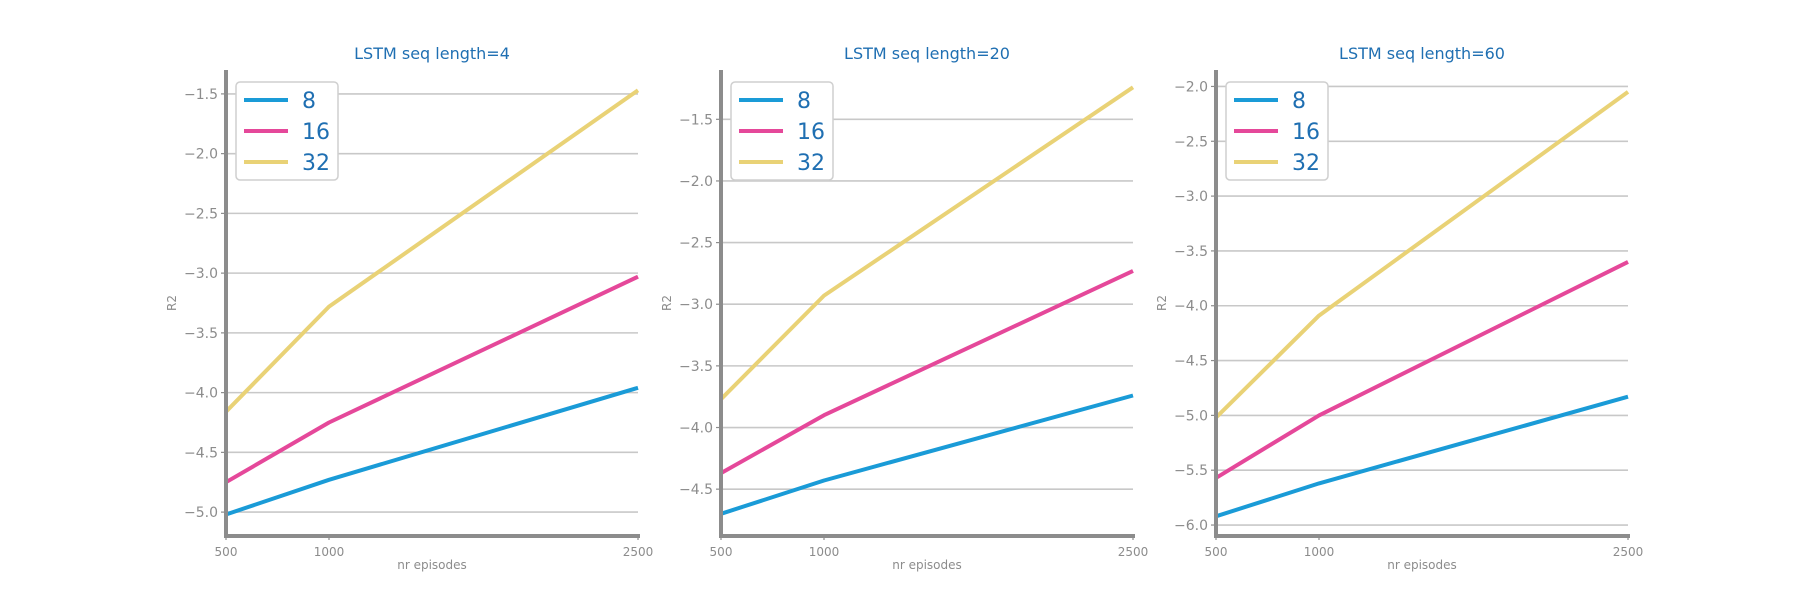 Image resolution: width=1800 pixels, height=604 pixels. Describe the element at coordinates (1191, 526) in the screenshot. I see `y-tick-label: −6.0` at that location.